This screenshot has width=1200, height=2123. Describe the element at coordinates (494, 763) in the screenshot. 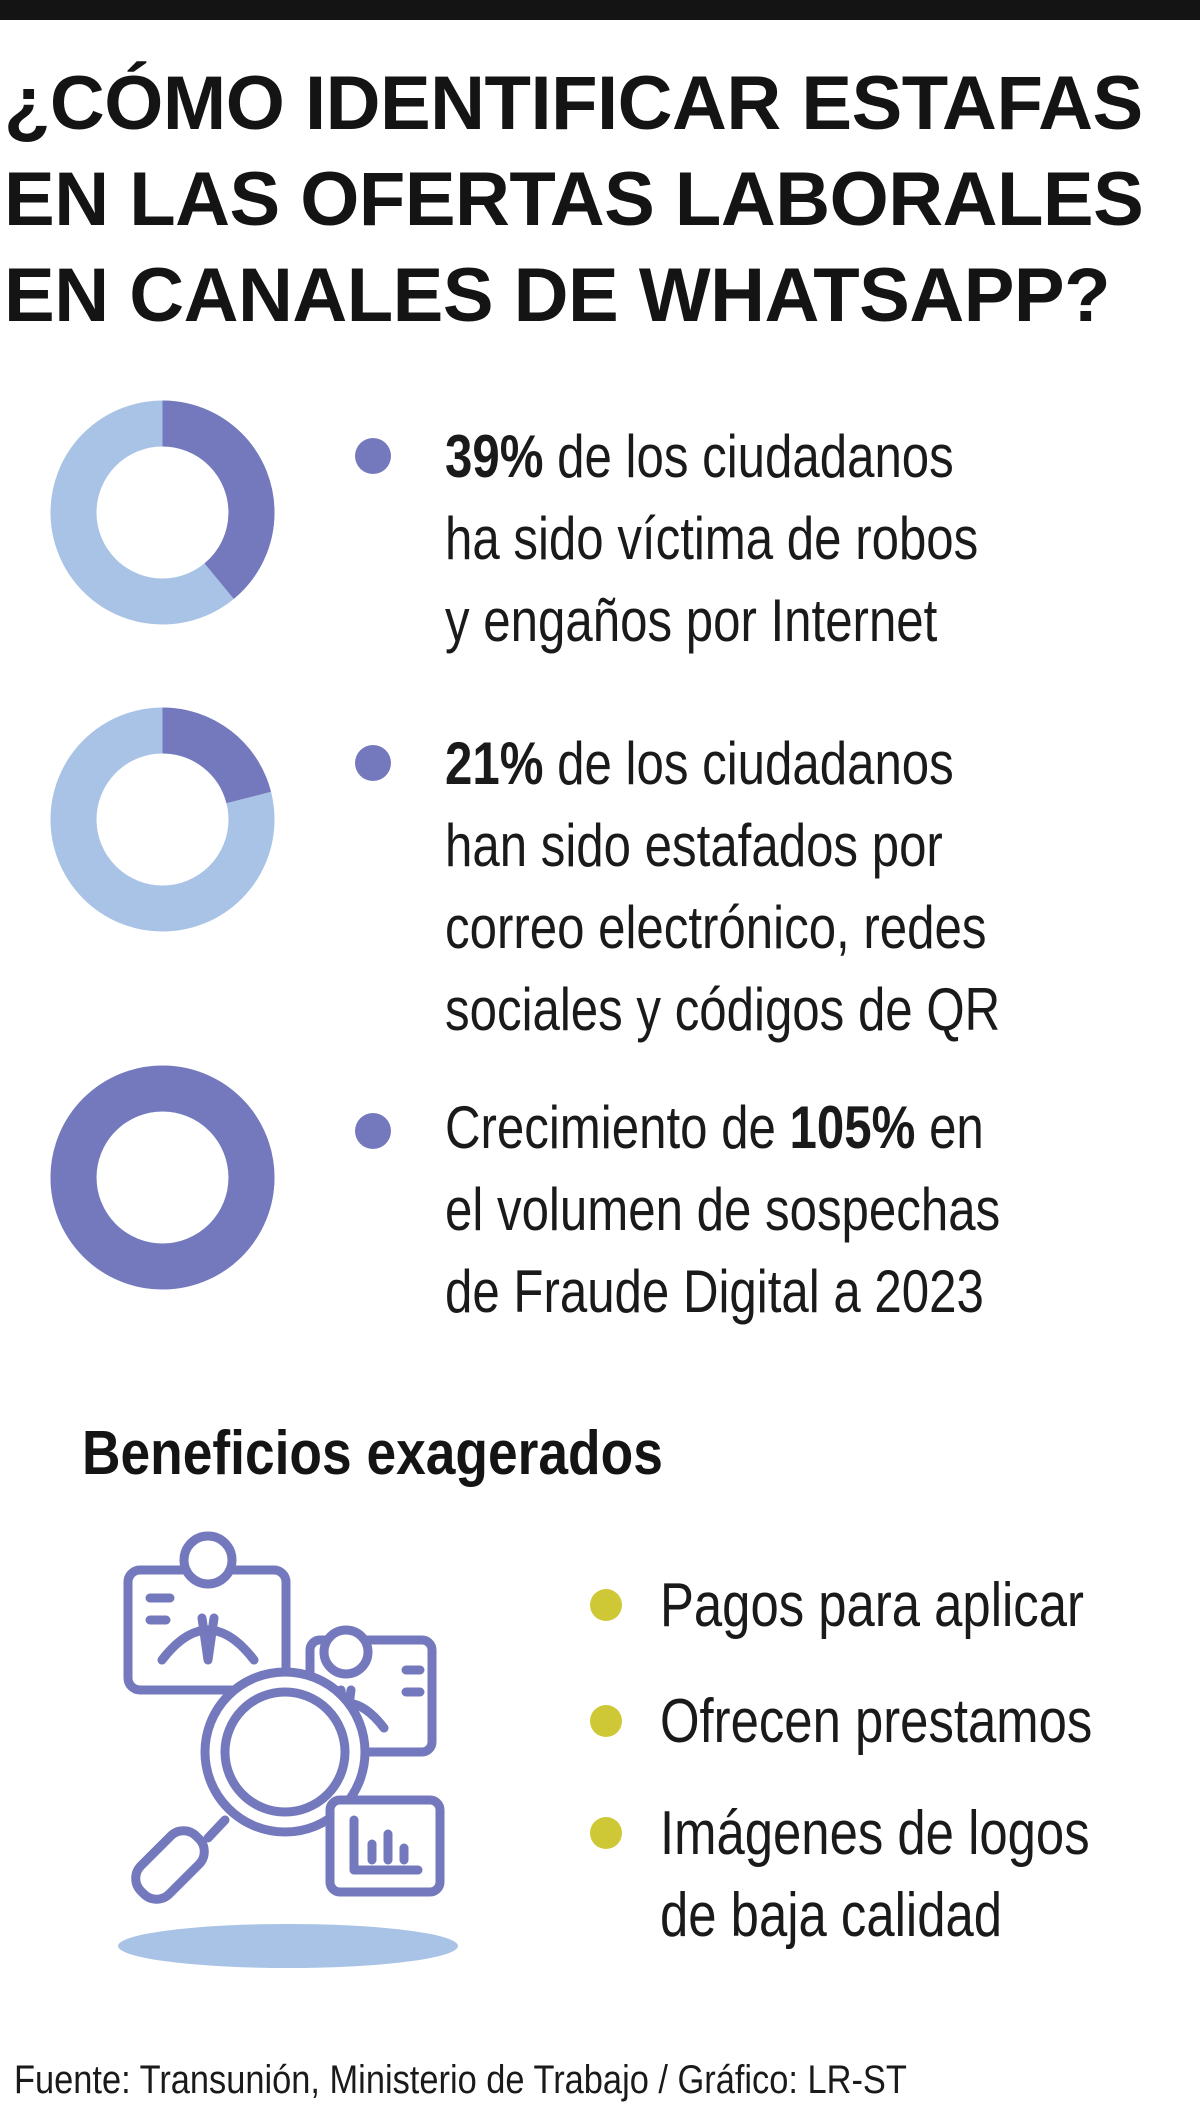

I see `stat-highlight: 21%` at that location.